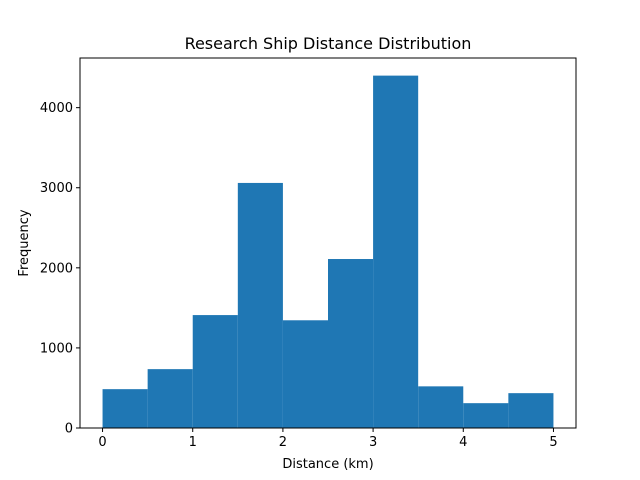 The height and width of the screenshot is (480, 640). I want to click on x-tick-label: 2, so click(283, 442).